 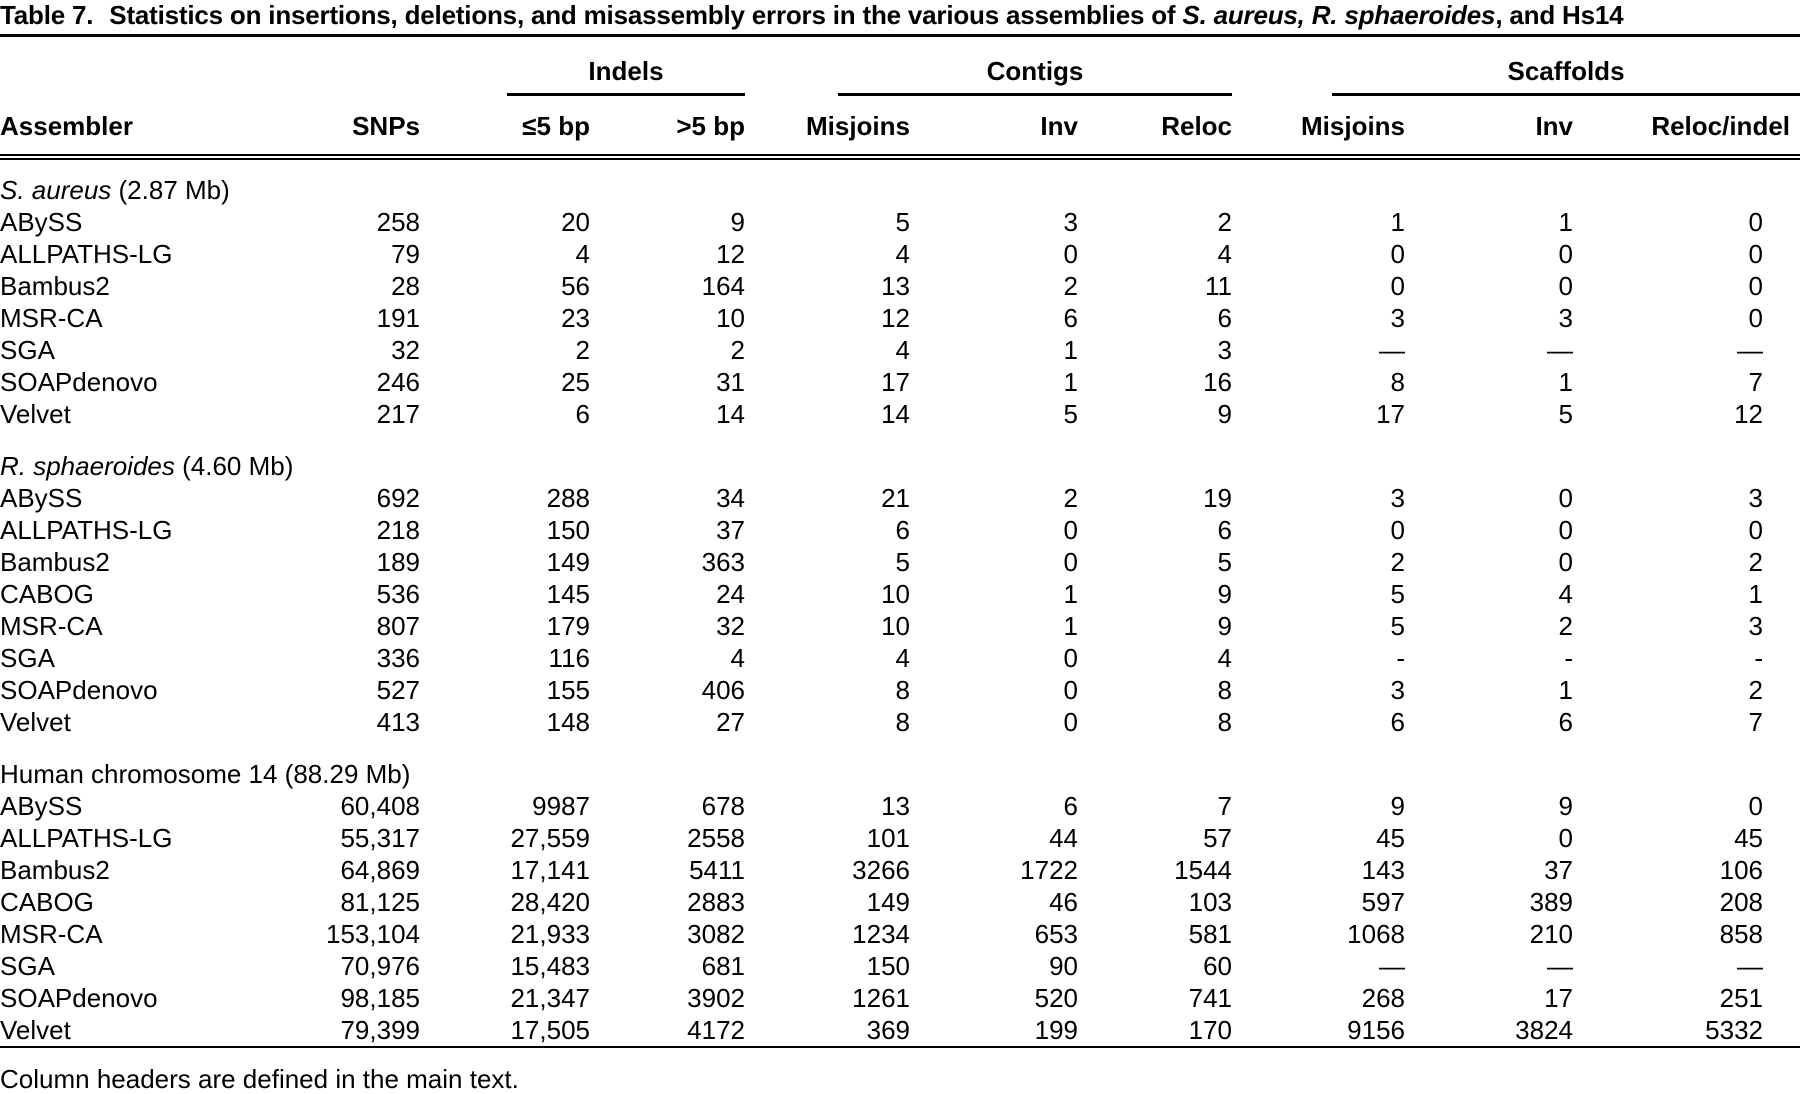 What do you see at coordinates (1749, 838) in the screenshot?
I see `cell-scaffolds-reloc-indel: 45` at bounding box center [1749, 838].